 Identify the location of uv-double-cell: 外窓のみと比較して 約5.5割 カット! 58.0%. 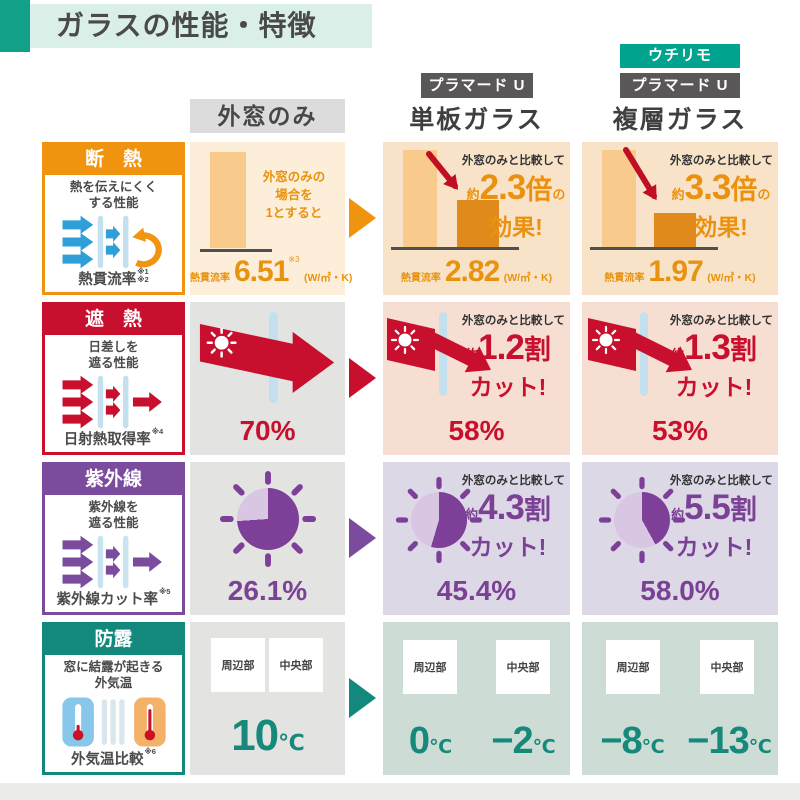
(680, 538).